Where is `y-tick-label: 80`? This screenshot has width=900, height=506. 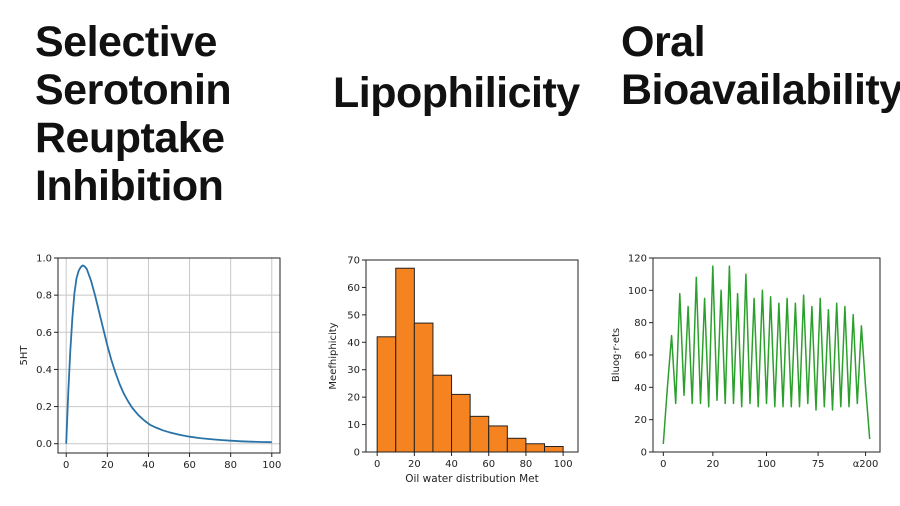
y-tick-label: 80 is located at coordinates (640, 323).